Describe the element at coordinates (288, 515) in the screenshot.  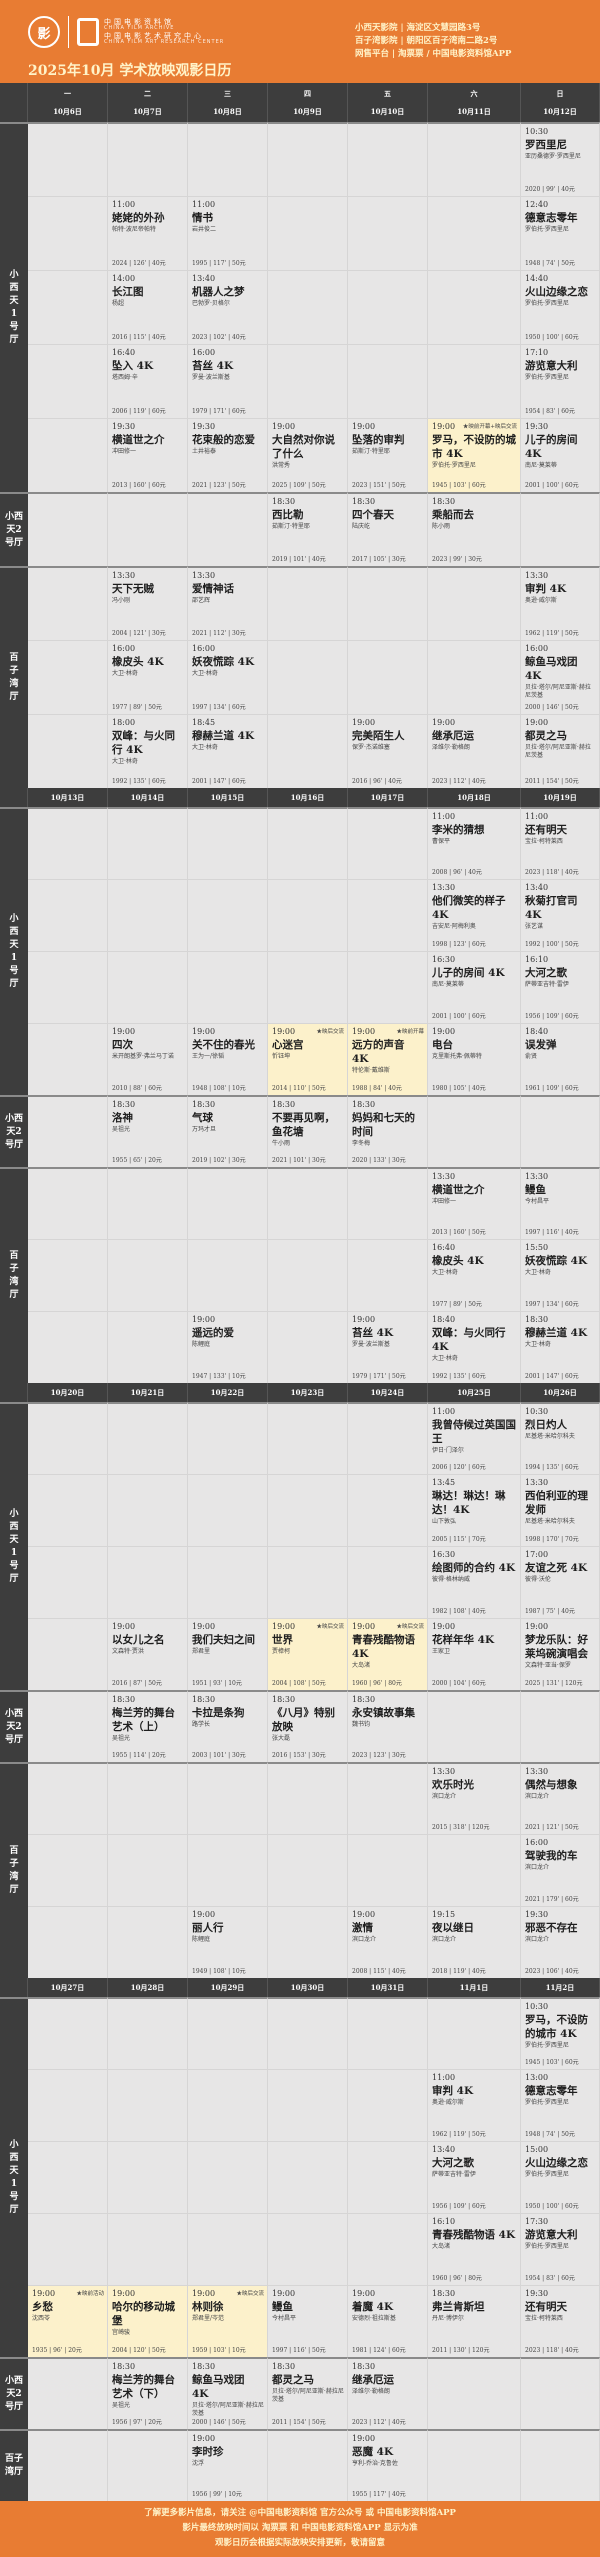
I see `film-title: 西比勒` at that location.